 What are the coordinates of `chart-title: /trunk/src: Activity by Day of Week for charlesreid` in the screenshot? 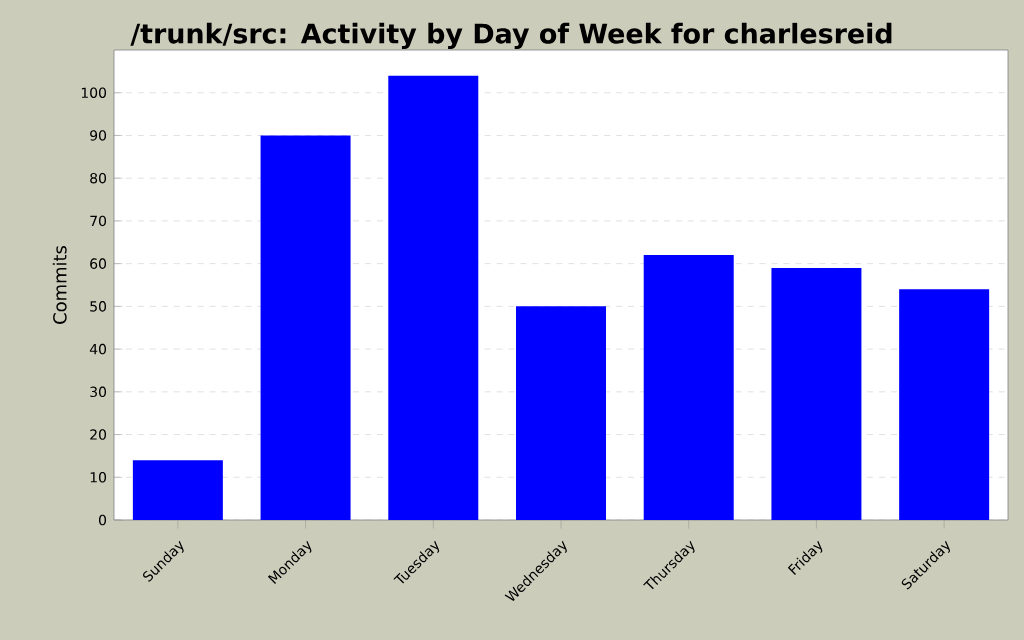 It's located at (511, 36).